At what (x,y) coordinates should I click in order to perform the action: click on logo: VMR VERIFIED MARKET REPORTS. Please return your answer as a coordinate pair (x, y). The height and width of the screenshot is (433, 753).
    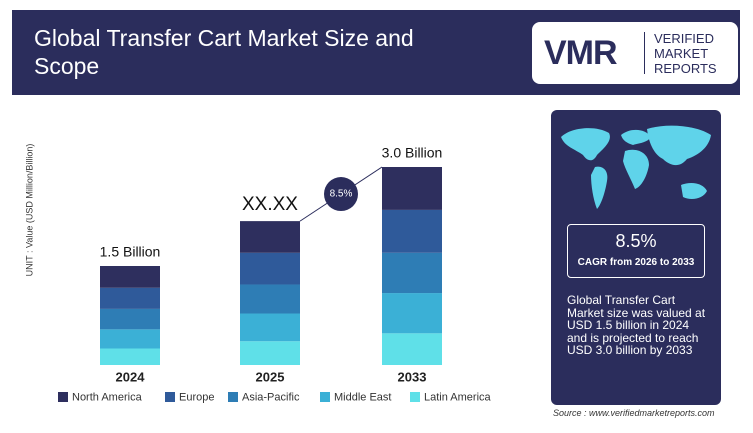
    Looking at the image, I should click on (635, 53).